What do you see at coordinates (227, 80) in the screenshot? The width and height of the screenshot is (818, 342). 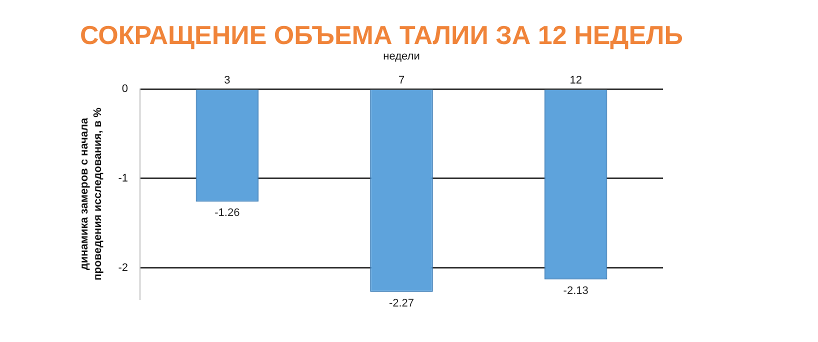 I see `x-tick-label: 3` at bounding box center [227, 80].